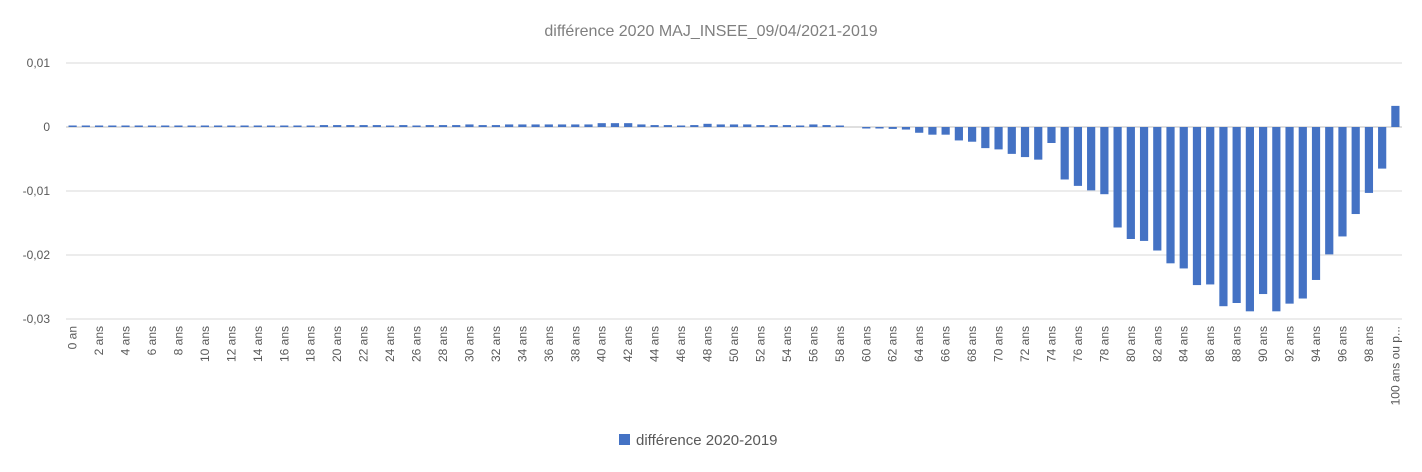  What do you see at coordinates (522, 344) in the screenshot?
I see `x-tick-label: 34 ans` at bounding box center [522, 344].